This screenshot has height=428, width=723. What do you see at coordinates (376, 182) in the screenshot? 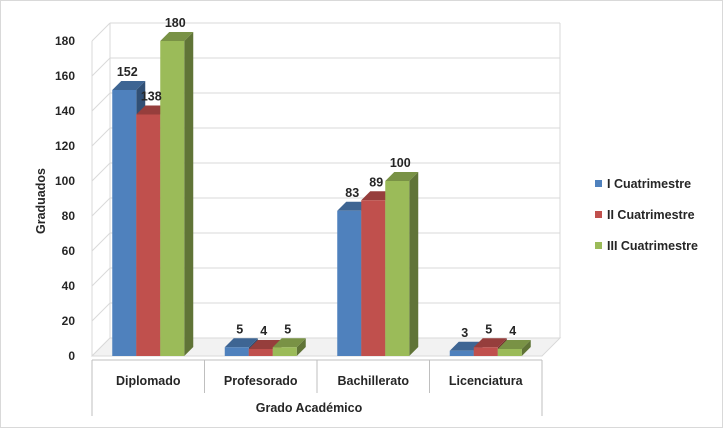
I see `data-label: 89` at bounding box center [376, 182].